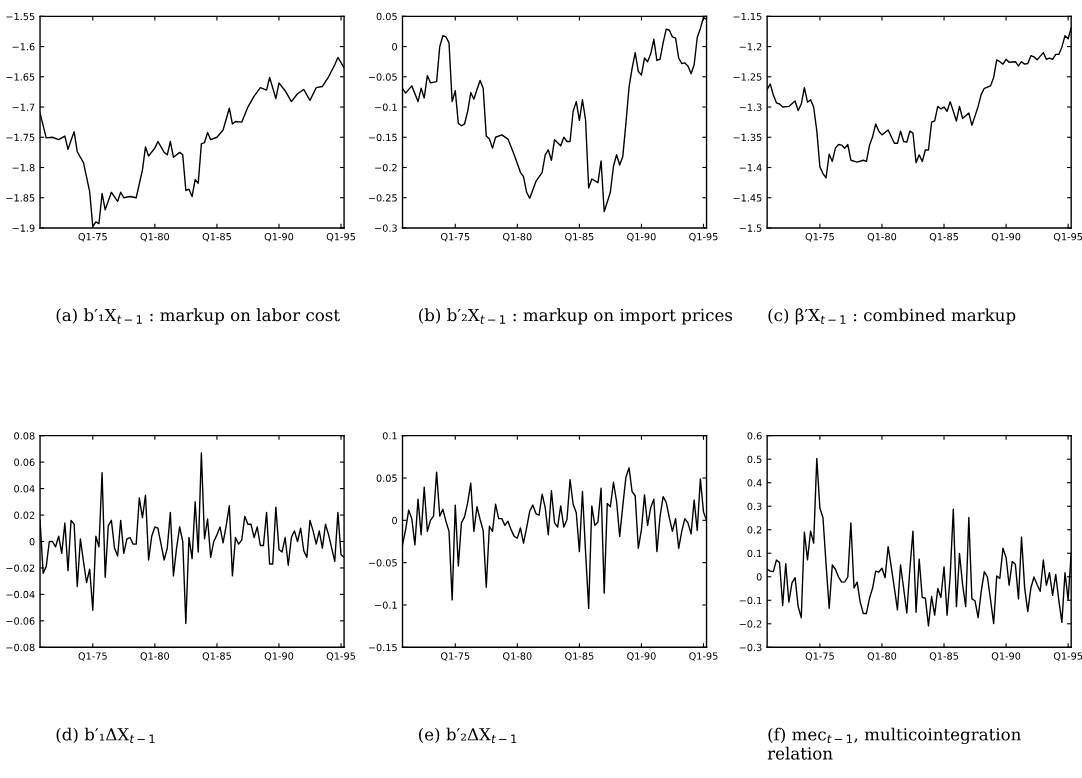  Describe the element at coordinates (24, 489) in the screenshot. I see `y-tick-label: 0.04` at that location.